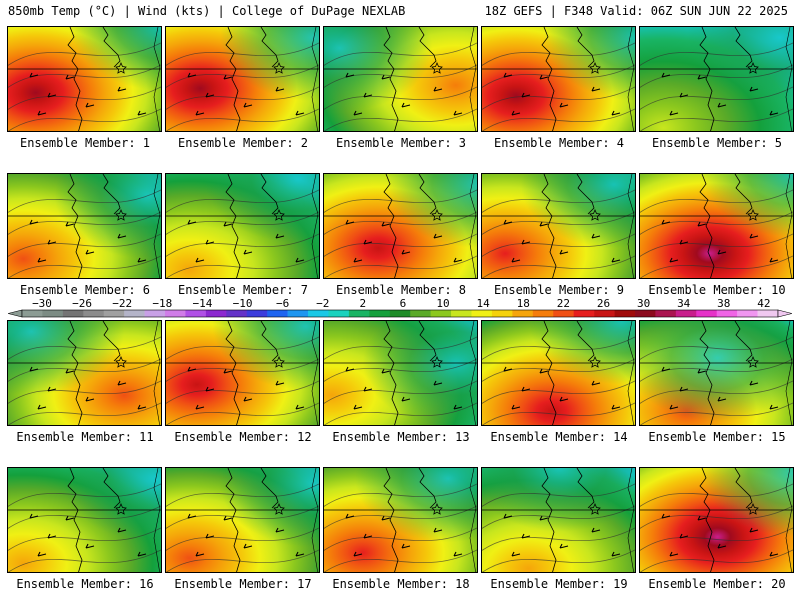  I want to click on colorbar-tick-label: 6, so click(403, 303).